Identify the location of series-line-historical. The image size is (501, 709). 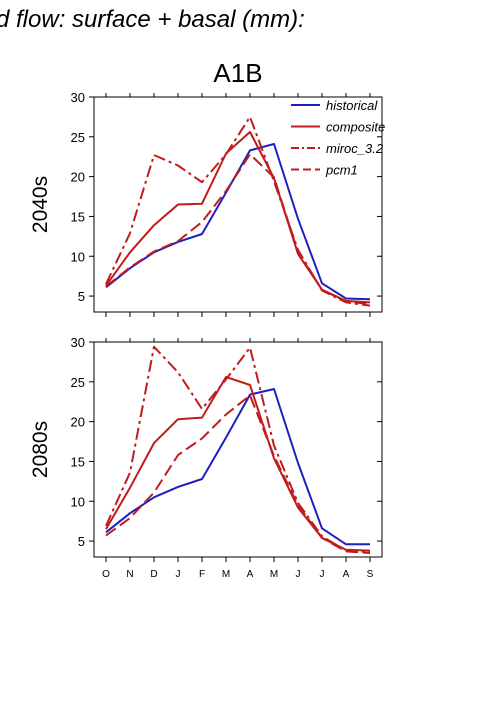
(237, 467).